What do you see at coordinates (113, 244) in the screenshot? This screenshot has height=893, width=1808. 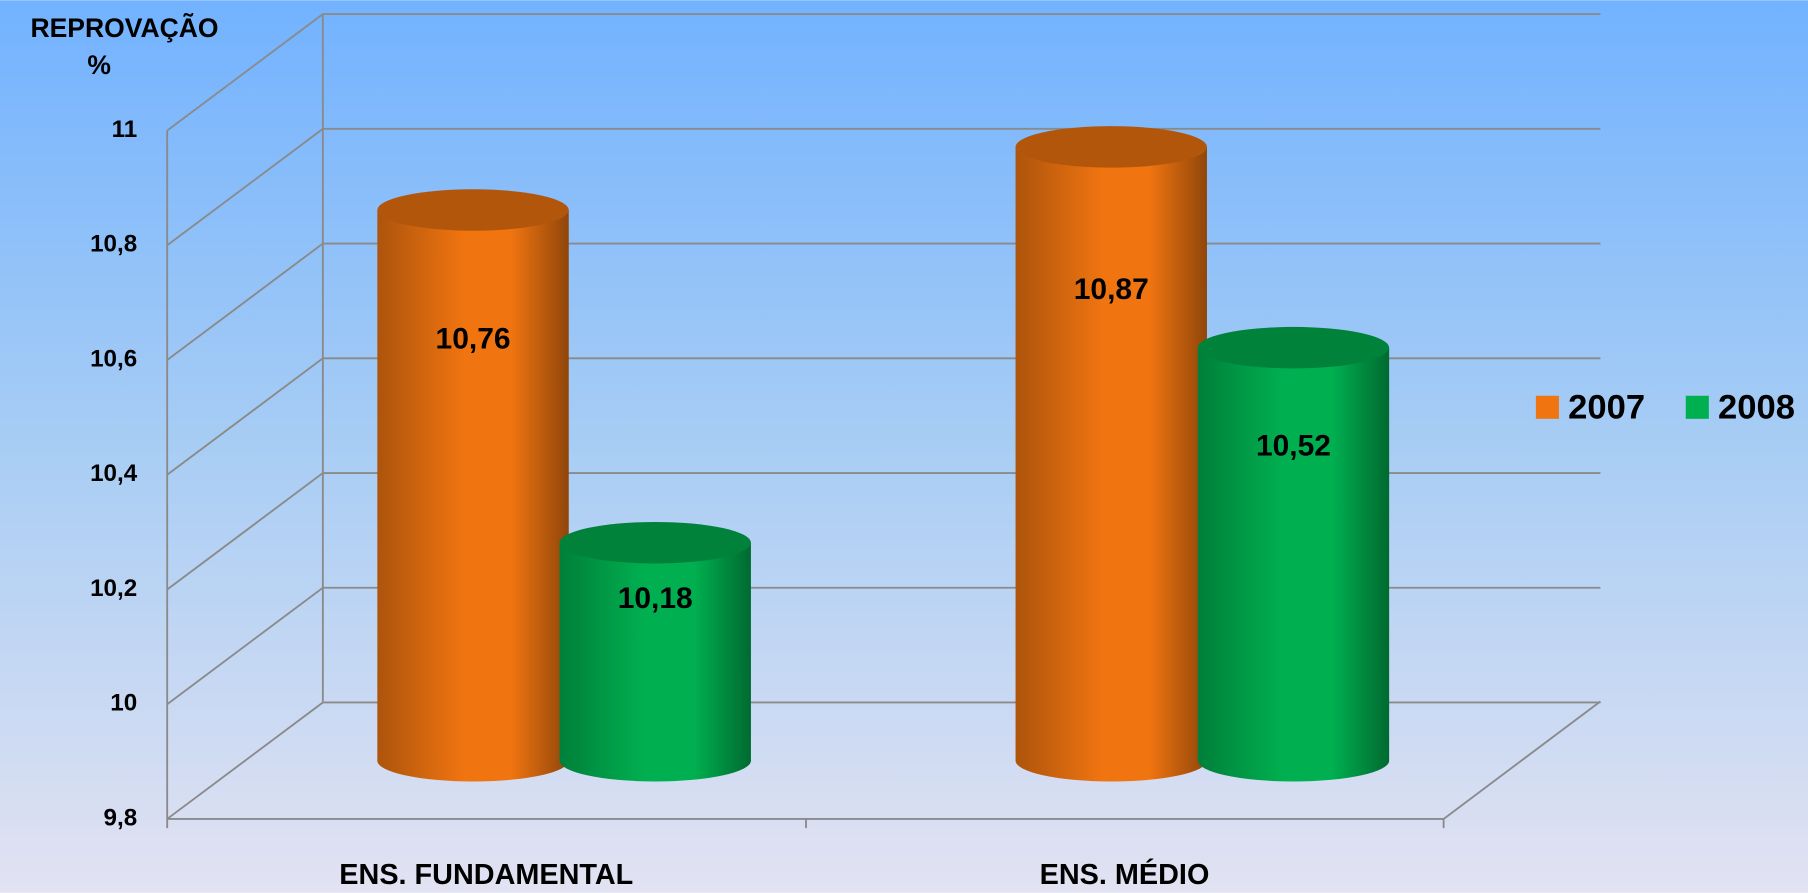 I see `y-tick-label: 10,8` at bounding box center [113, 244].